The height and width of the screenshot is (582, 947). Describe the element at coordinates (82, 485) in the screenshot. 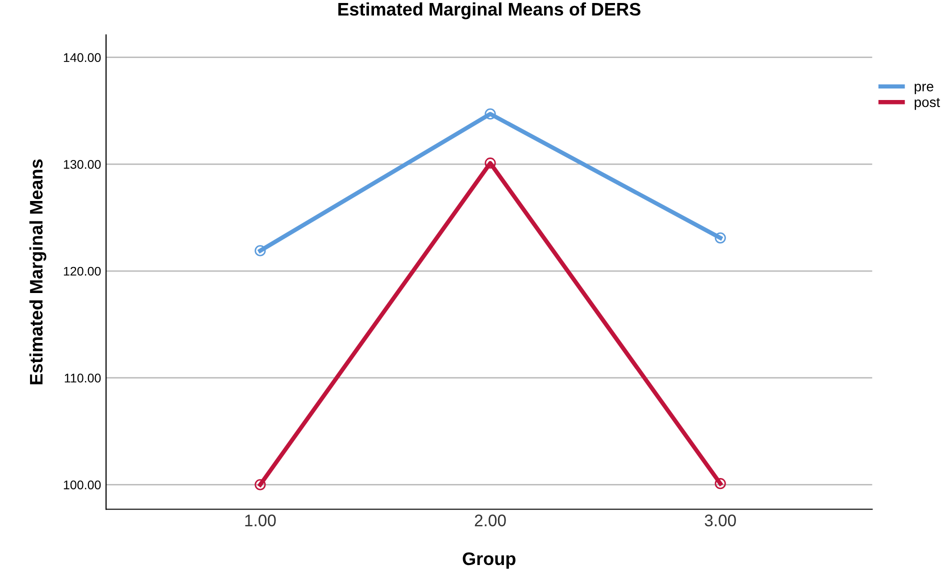

I see `y-tick-label: 100.00` at that location.